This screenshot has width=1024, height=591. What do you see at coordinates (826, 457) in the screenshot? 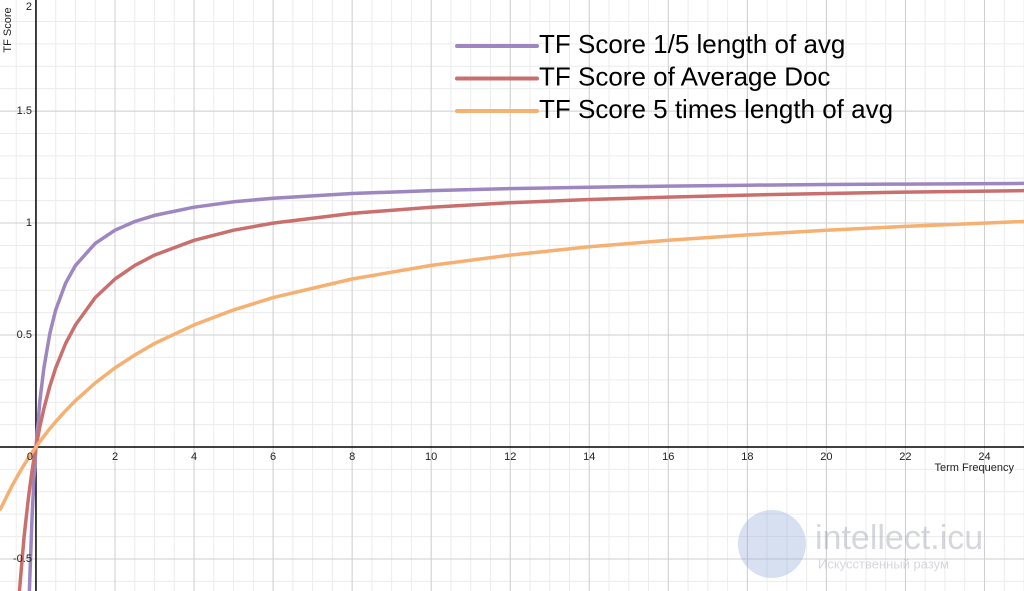
I see `x-tick-label: 20` at bounding box center [826, 457].